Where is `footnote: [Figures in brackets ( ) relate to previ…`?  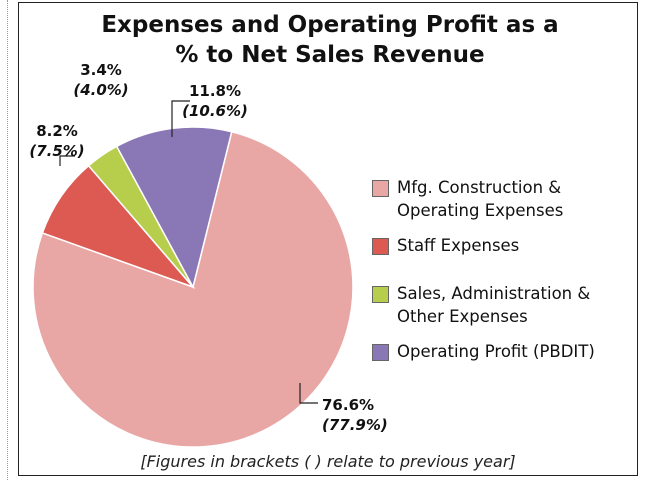 footnote: [Figures in brackets ( ) relate to previ… is located at coordinates (328, 461).